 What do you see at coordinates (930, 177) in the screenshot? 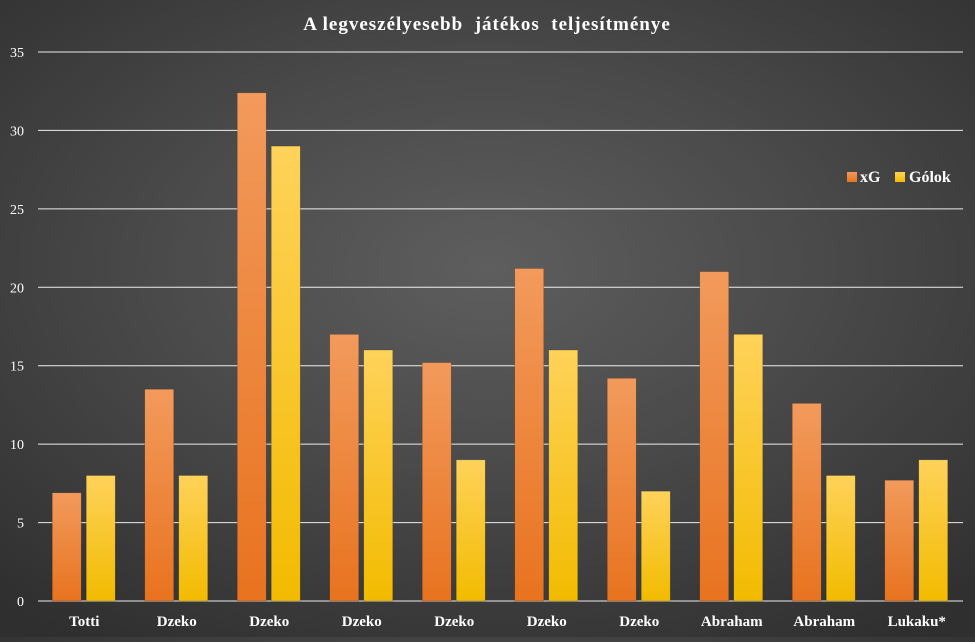
I see `legend-label: Gólok` at bounding box center [930, 177].